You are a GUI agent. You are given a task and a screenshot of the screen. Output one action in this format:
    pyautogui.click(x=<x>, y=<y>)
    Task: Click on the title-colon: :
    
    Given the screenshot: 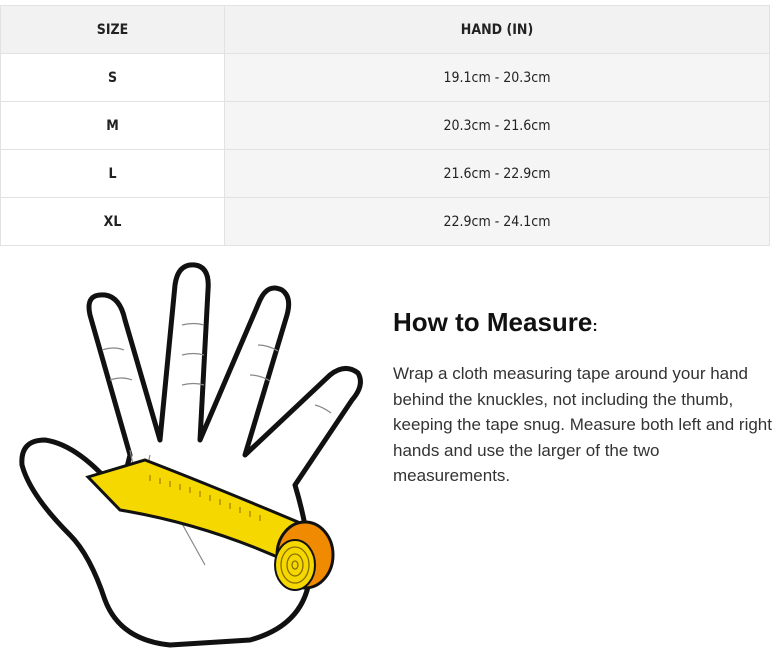 What is the action you would take?
    pyautogui.click(x=595, y=326)
    